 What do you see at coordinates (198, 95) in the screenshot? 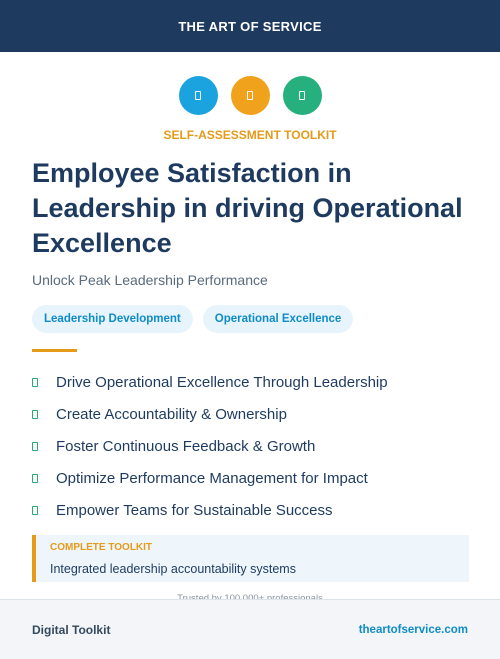
I see `blue-square-icon` at bounding box center [198, 95].